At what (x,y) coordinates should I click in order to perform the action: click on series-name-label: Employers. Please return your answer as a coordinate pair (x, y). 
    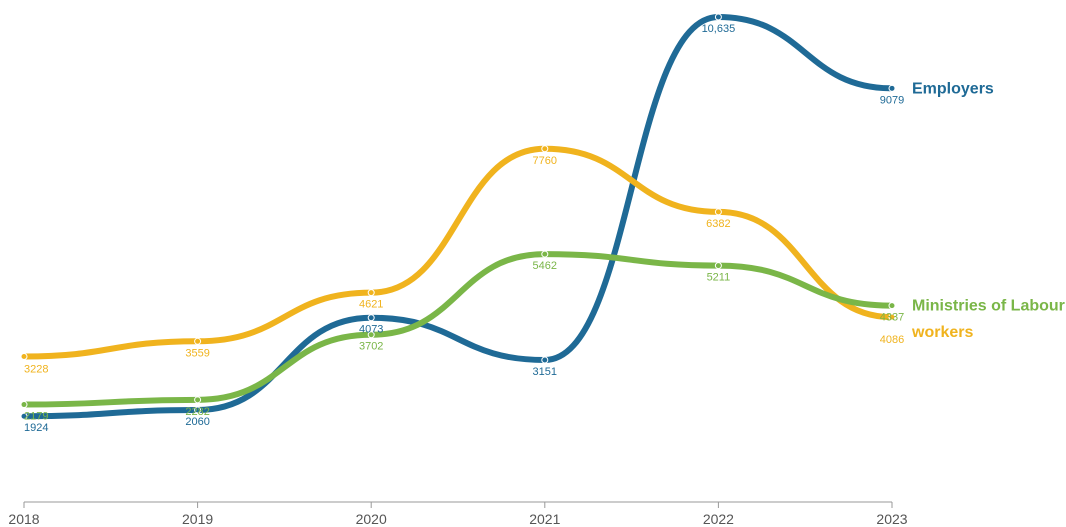
    Looking at the image, I should click on (953, 88).